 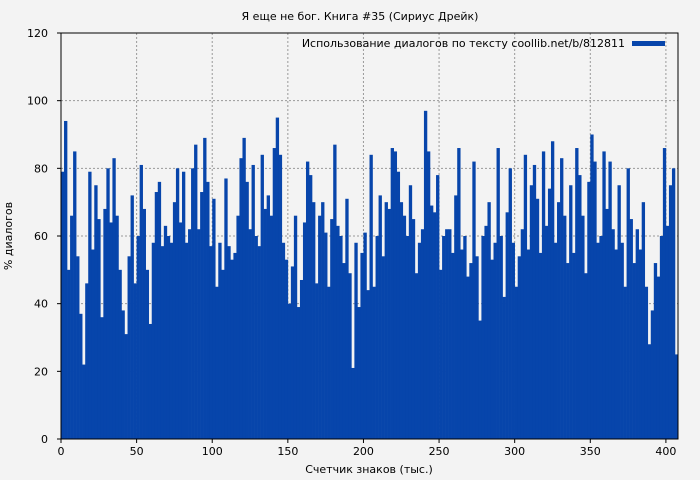 What do you see at coordinates (41, 236) in the screenshot?
I see `y-tick-label: 60` at bounding box center [41, 236].